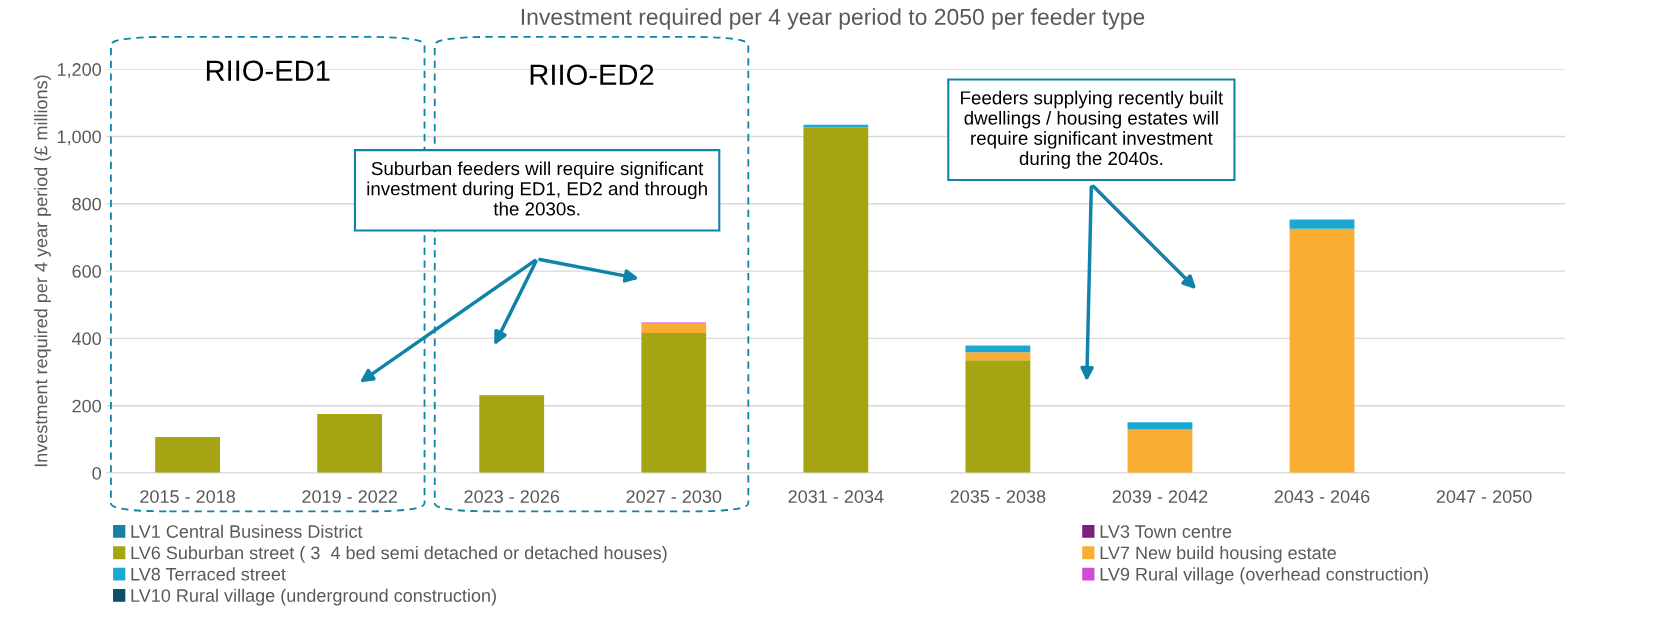  What do you see at coordinates (349, 496) in the screenshot?
I see `x-tick-label: 2019 - 2022` at bounding box center [349, 496].